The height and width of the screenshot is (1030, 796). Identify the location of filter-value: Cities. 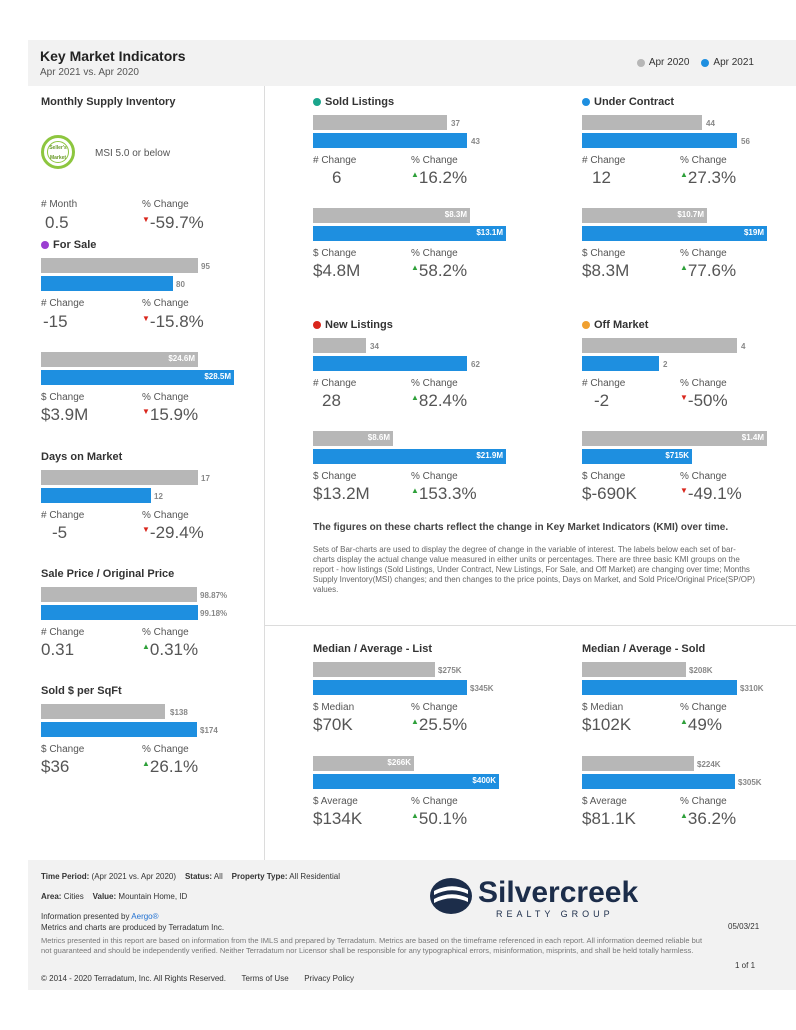
(73, 896).